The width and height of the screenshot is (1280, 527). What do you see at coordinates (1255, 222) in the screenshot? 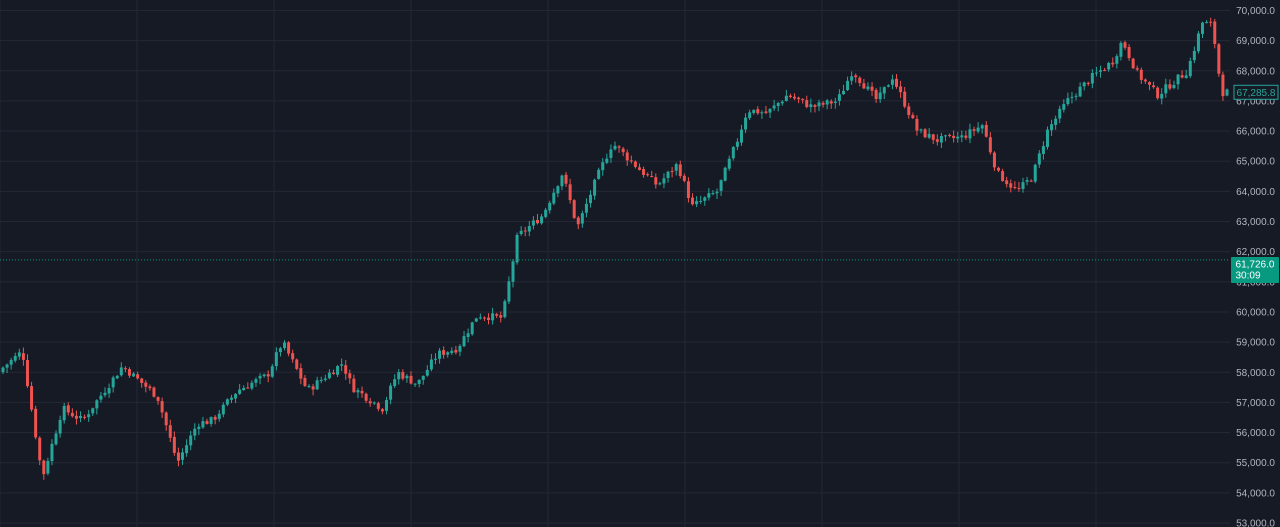
I see `price-tick-label: 63,000.0` at bounding box center [1255, 222].